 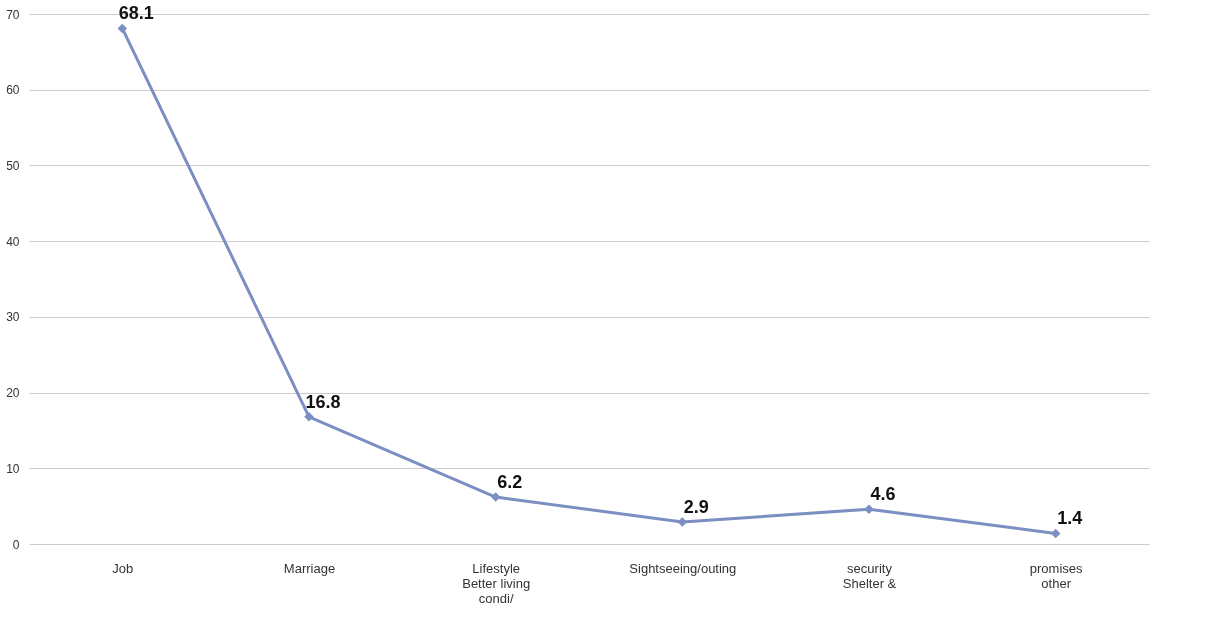 What do you see at coordinates (13, 393) in the screenshot?
I see `y-tick-label: 20` at bounding box center [13, 393].